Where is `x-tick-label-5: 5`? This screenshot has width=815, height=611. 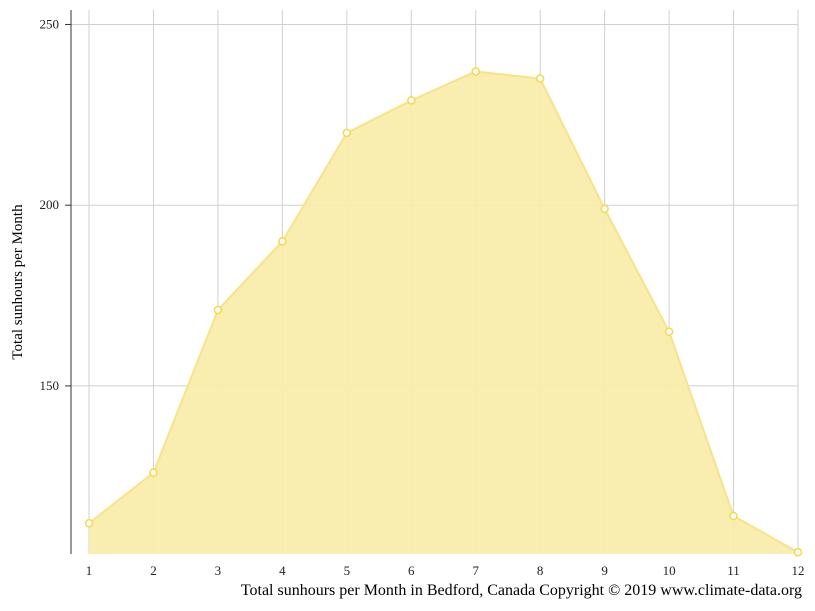
x-tick-label-5: 5 is located at coordinates (347, 570).